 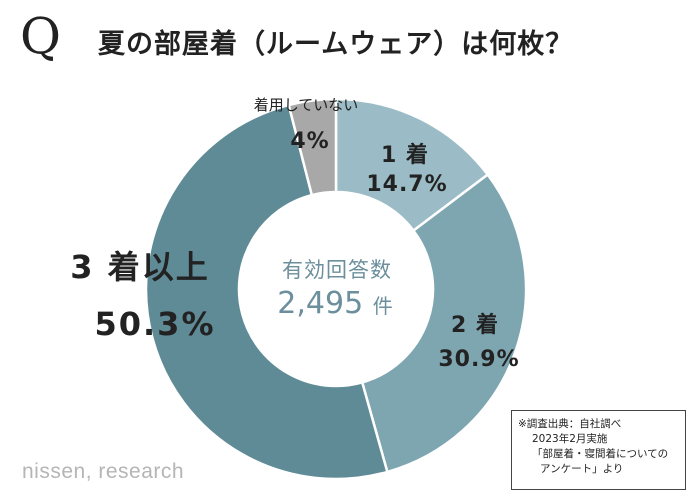 What do you see at coordinates (444, 323) in the screenshot?
I see `slice-two` at bounding box center [444, 323].